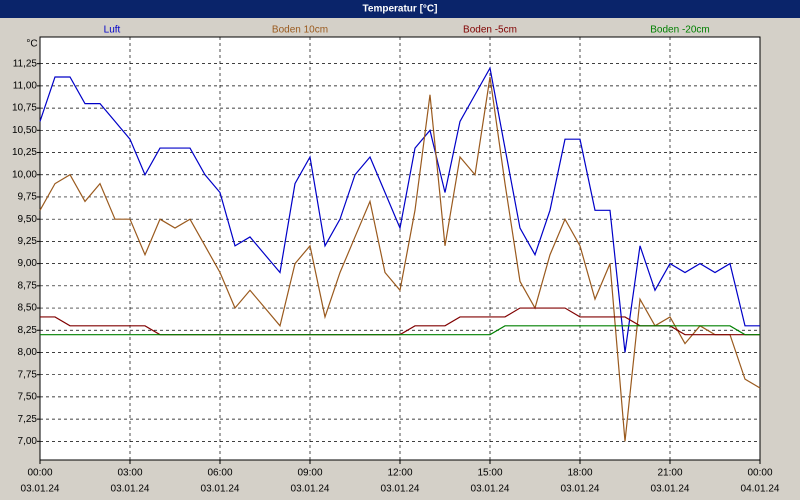  I want to click on x-tick-label: 06:00, so click(219, 473).